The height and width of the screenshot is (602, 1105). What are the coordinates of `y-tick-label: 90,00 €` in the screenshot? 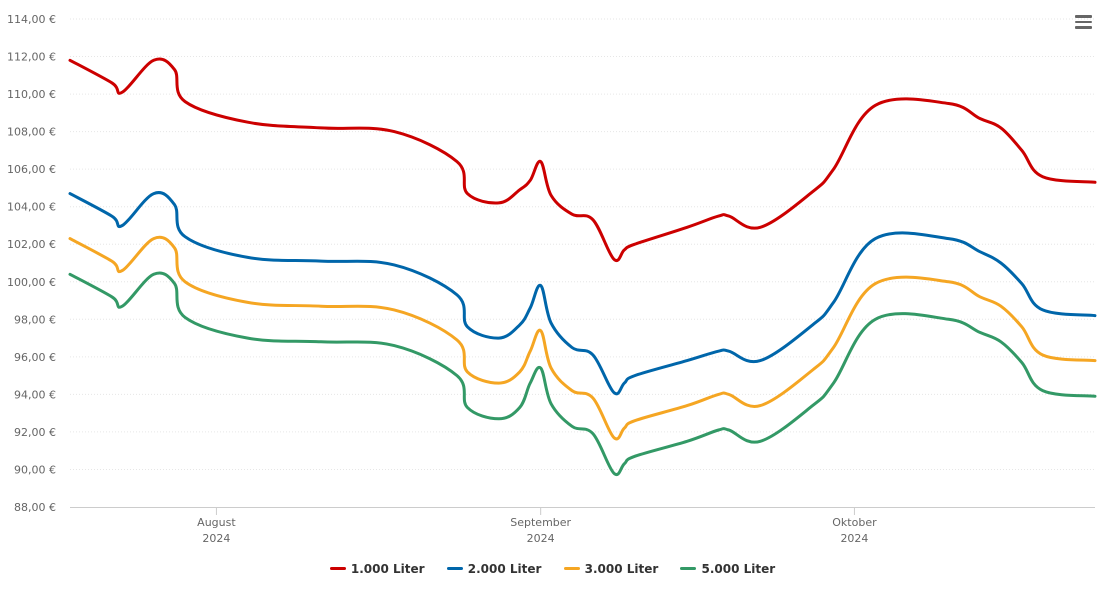 It's located at (35, 469).